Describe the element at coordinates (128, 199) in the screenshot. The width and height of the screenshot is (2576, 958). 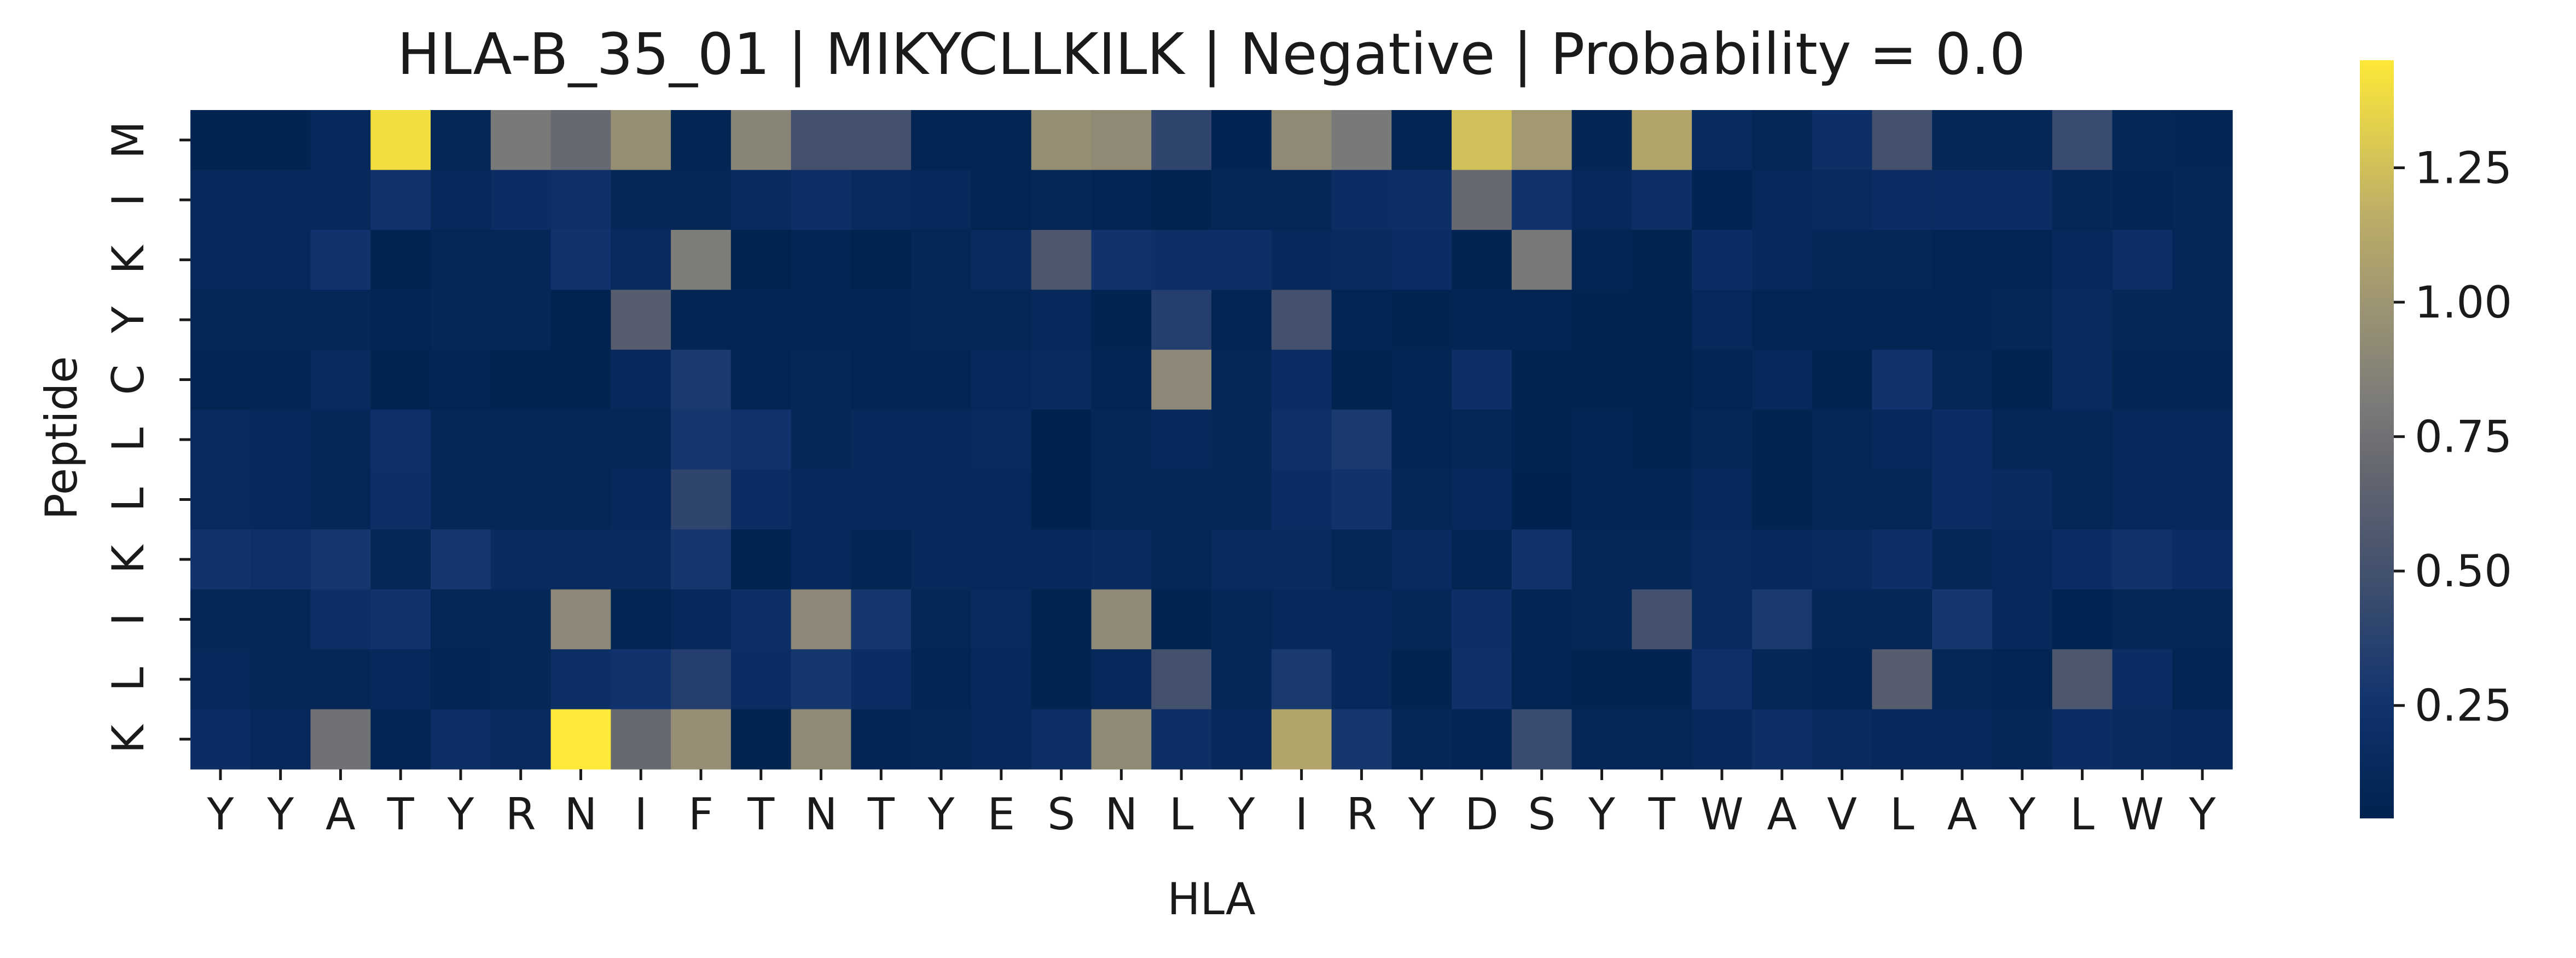
I see `y-tick-label: I` at that location.